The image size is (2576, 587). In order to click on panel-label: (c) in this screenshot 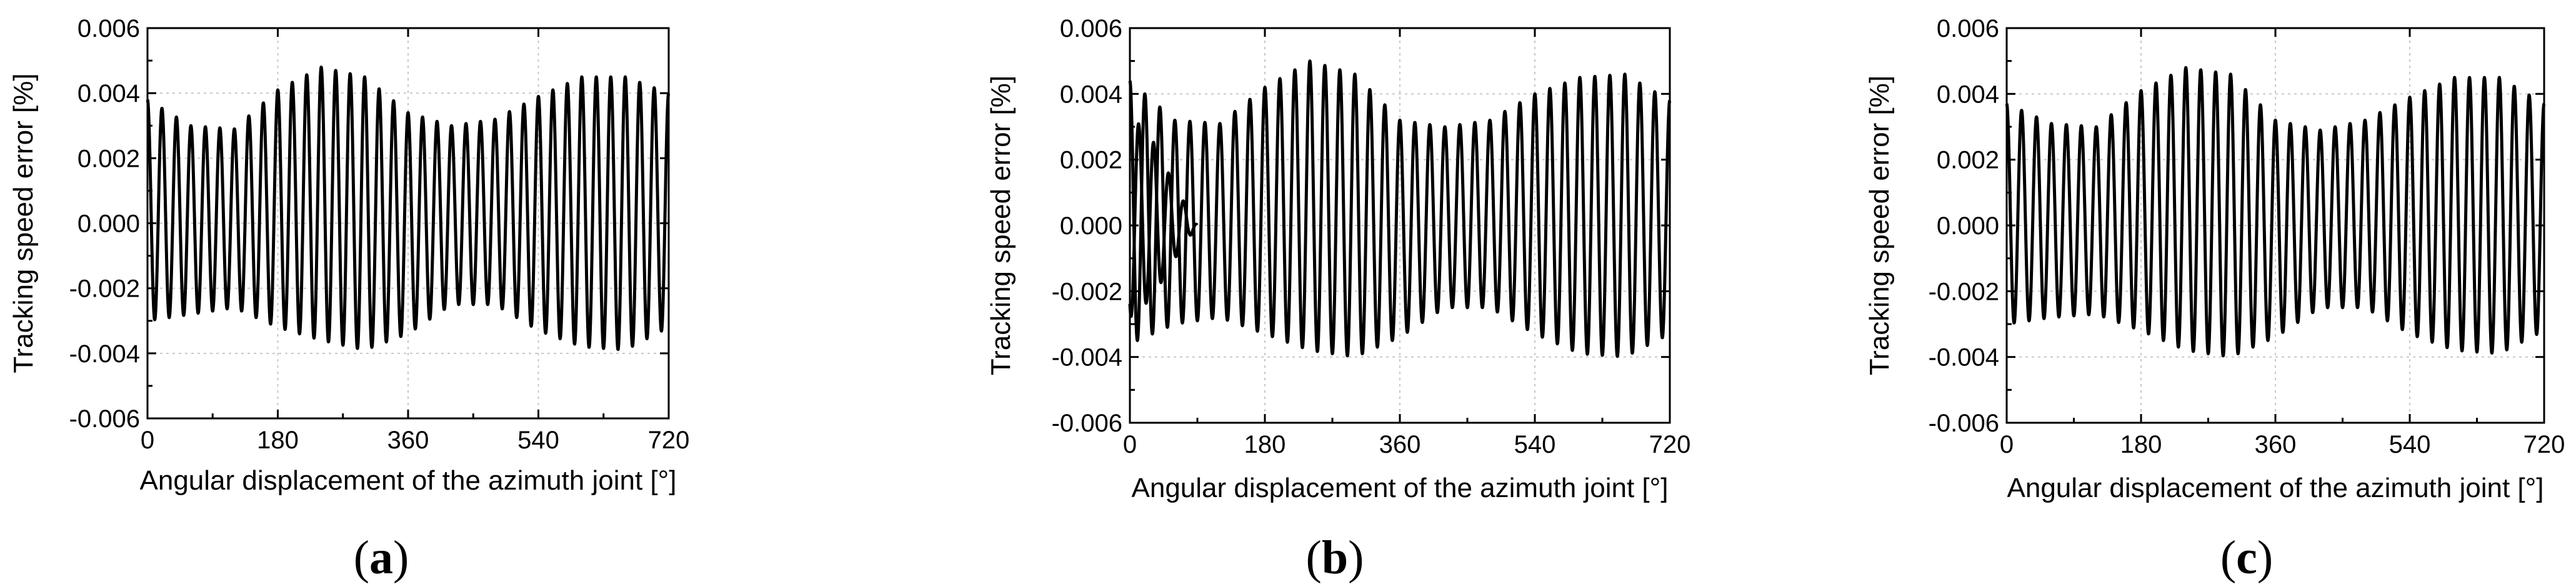, I will do `click(2246, 557)`.